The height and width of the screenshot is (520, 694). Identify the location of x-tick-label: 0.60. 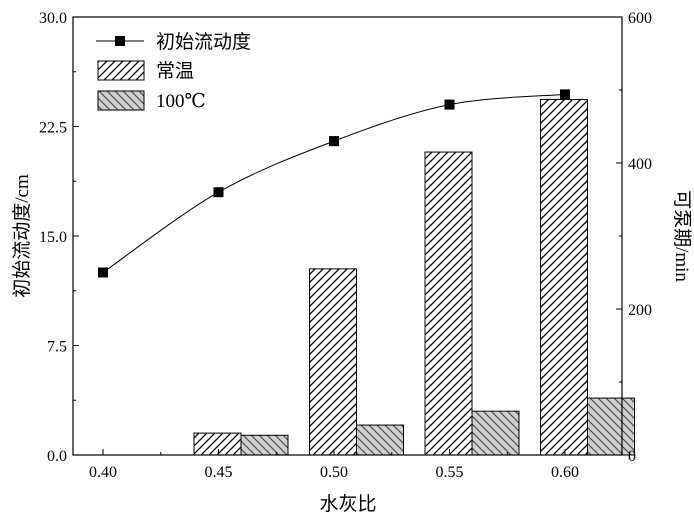
(565, 472).